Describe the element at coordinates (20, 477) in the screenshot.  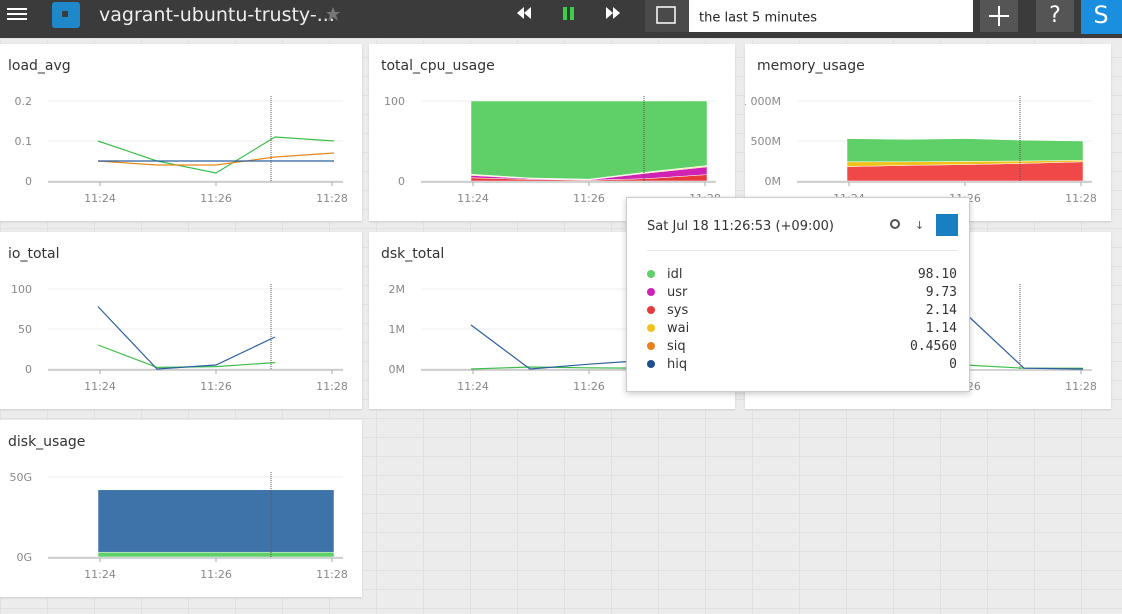
I see `y-tick-label: 50G` at that location.